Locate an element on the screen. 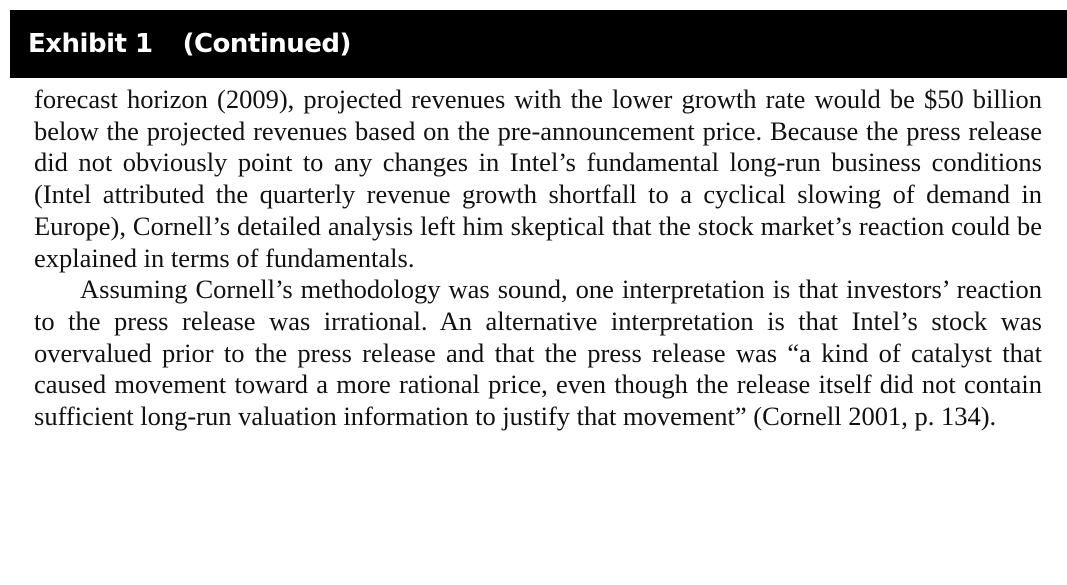 The width and height of the screenshot is (1067, 585). exhibit-header-bar: Exhibit 1 (Continued) is located at coordinates (538, 44).